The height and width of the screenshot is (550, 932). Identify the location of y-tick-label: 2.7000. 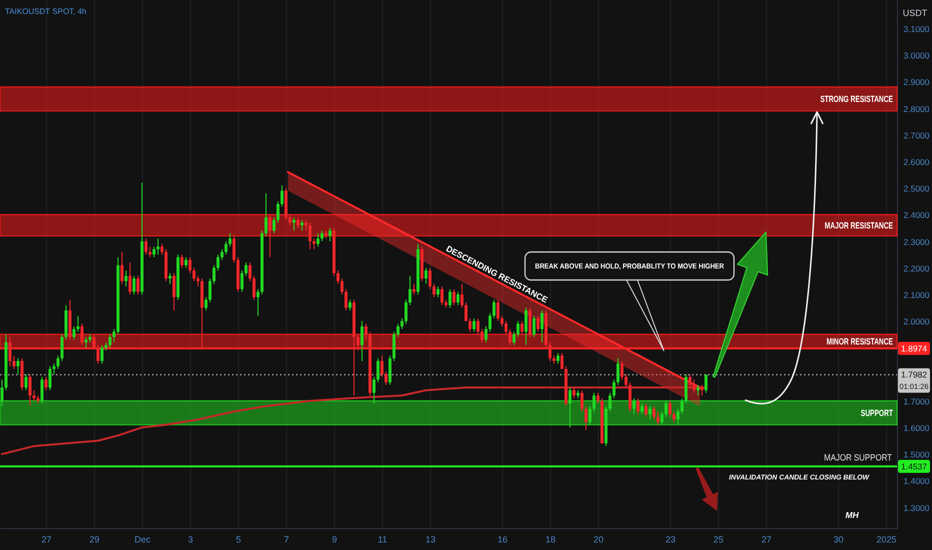
(917, 135).